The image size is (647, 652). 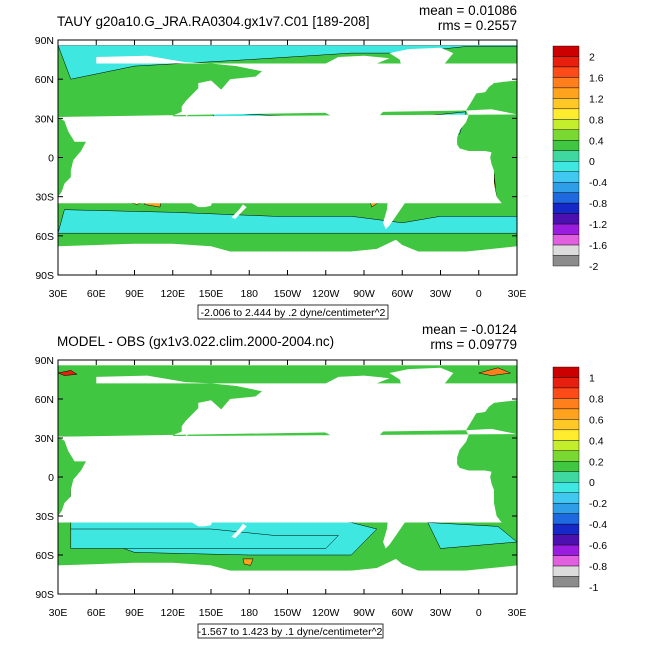 What do you see at coordinates (596, 399) in the screenshot?
I see `colorbar-label: 0.8` at bounding box center [596, 399].